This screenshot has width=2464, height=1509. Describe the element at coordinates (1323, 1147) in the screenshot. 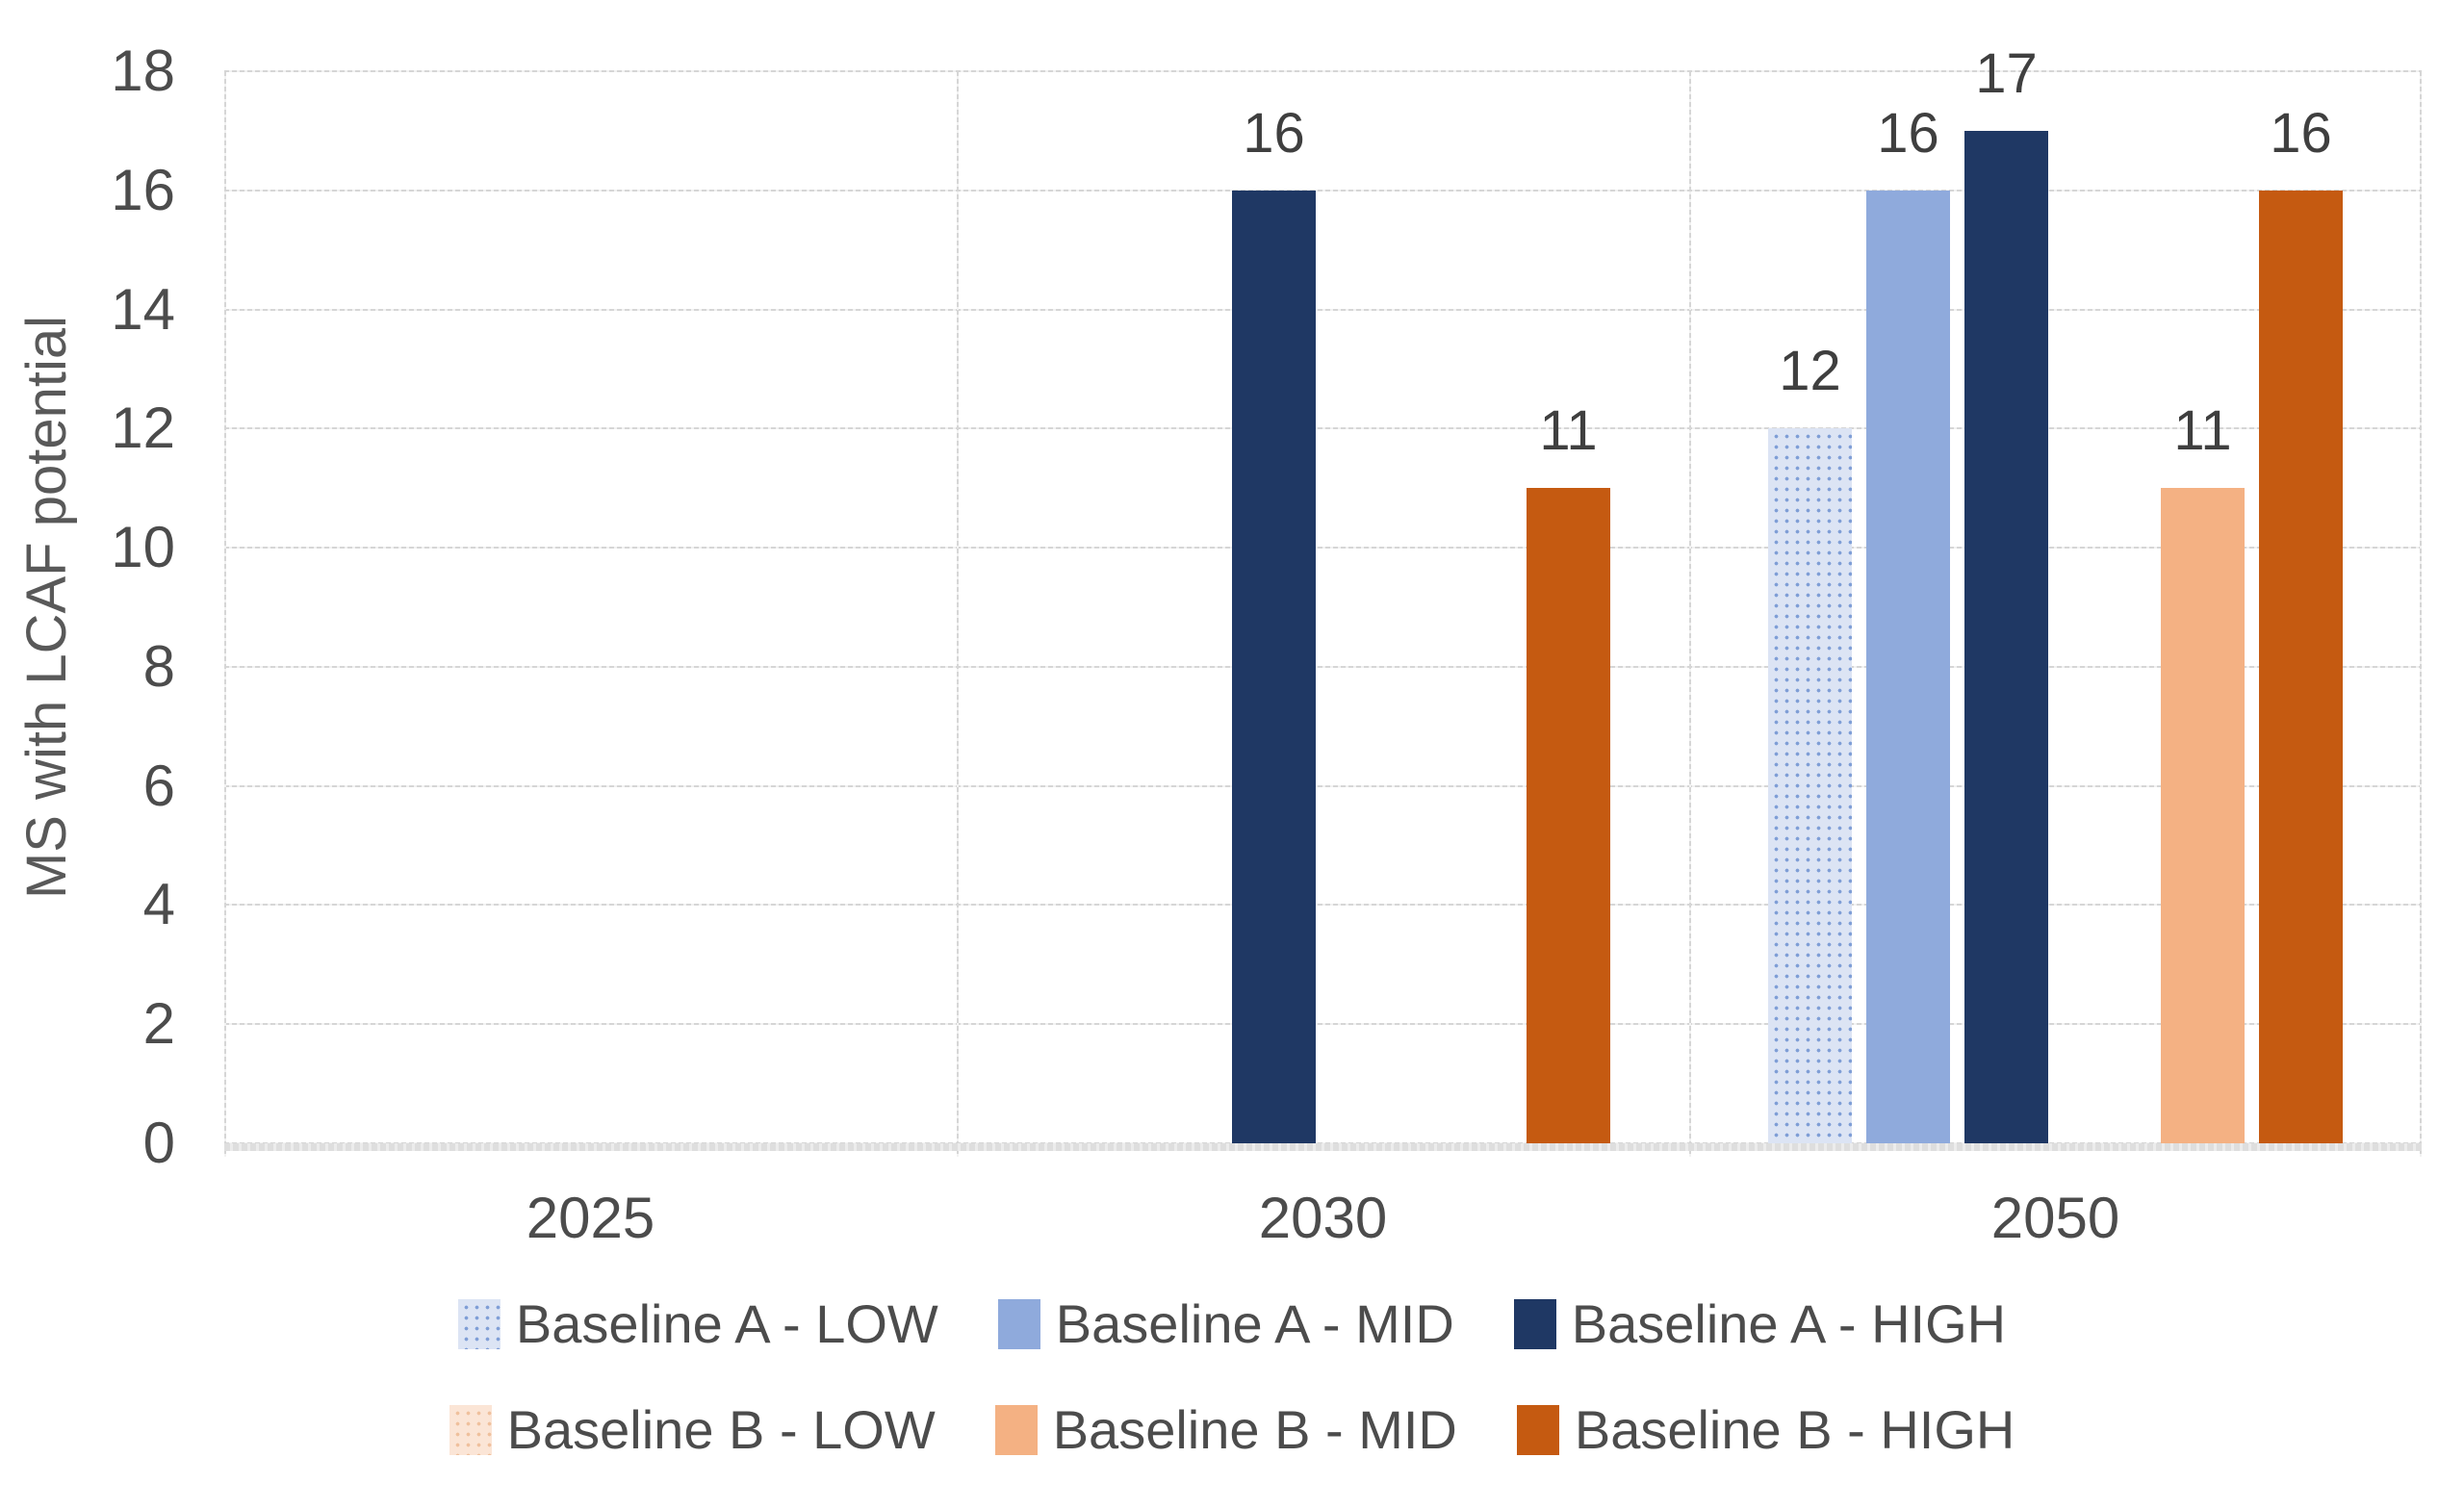

I see `x-axis-line` at that location.